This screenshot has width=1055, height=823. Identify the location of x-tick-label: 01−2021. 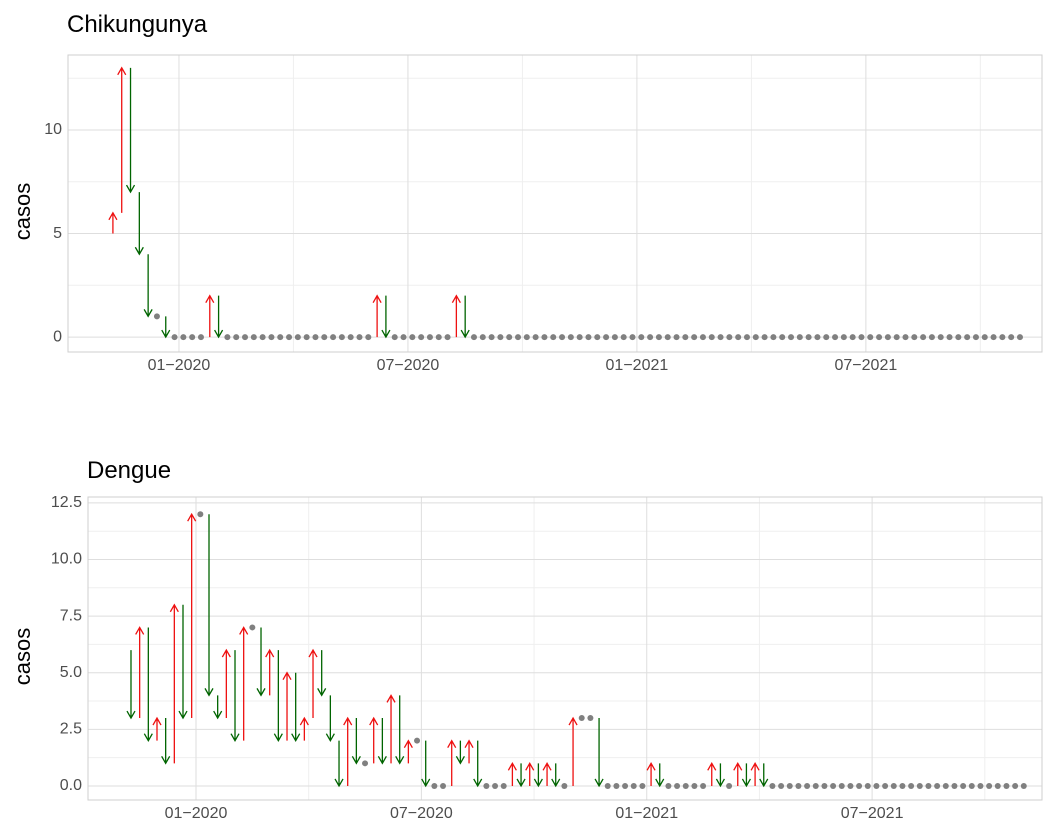
(646, 813).